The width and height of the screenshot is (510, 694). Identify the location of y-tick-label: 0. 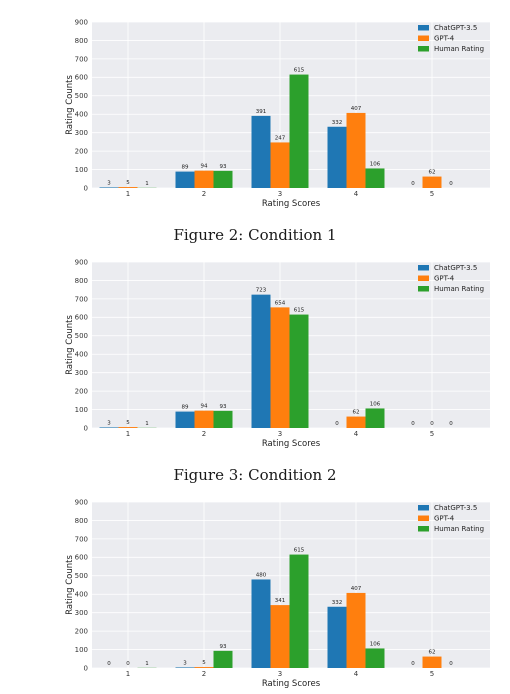
(86, 668).